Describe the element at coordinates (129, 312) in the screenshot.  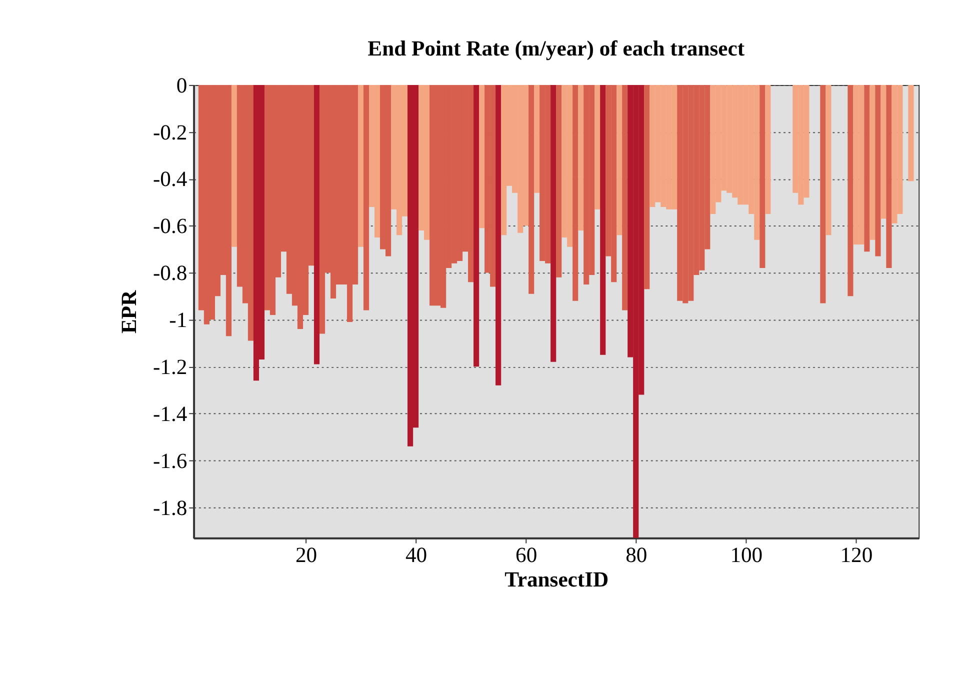
I see `y-axis-title: EPR` at that location.